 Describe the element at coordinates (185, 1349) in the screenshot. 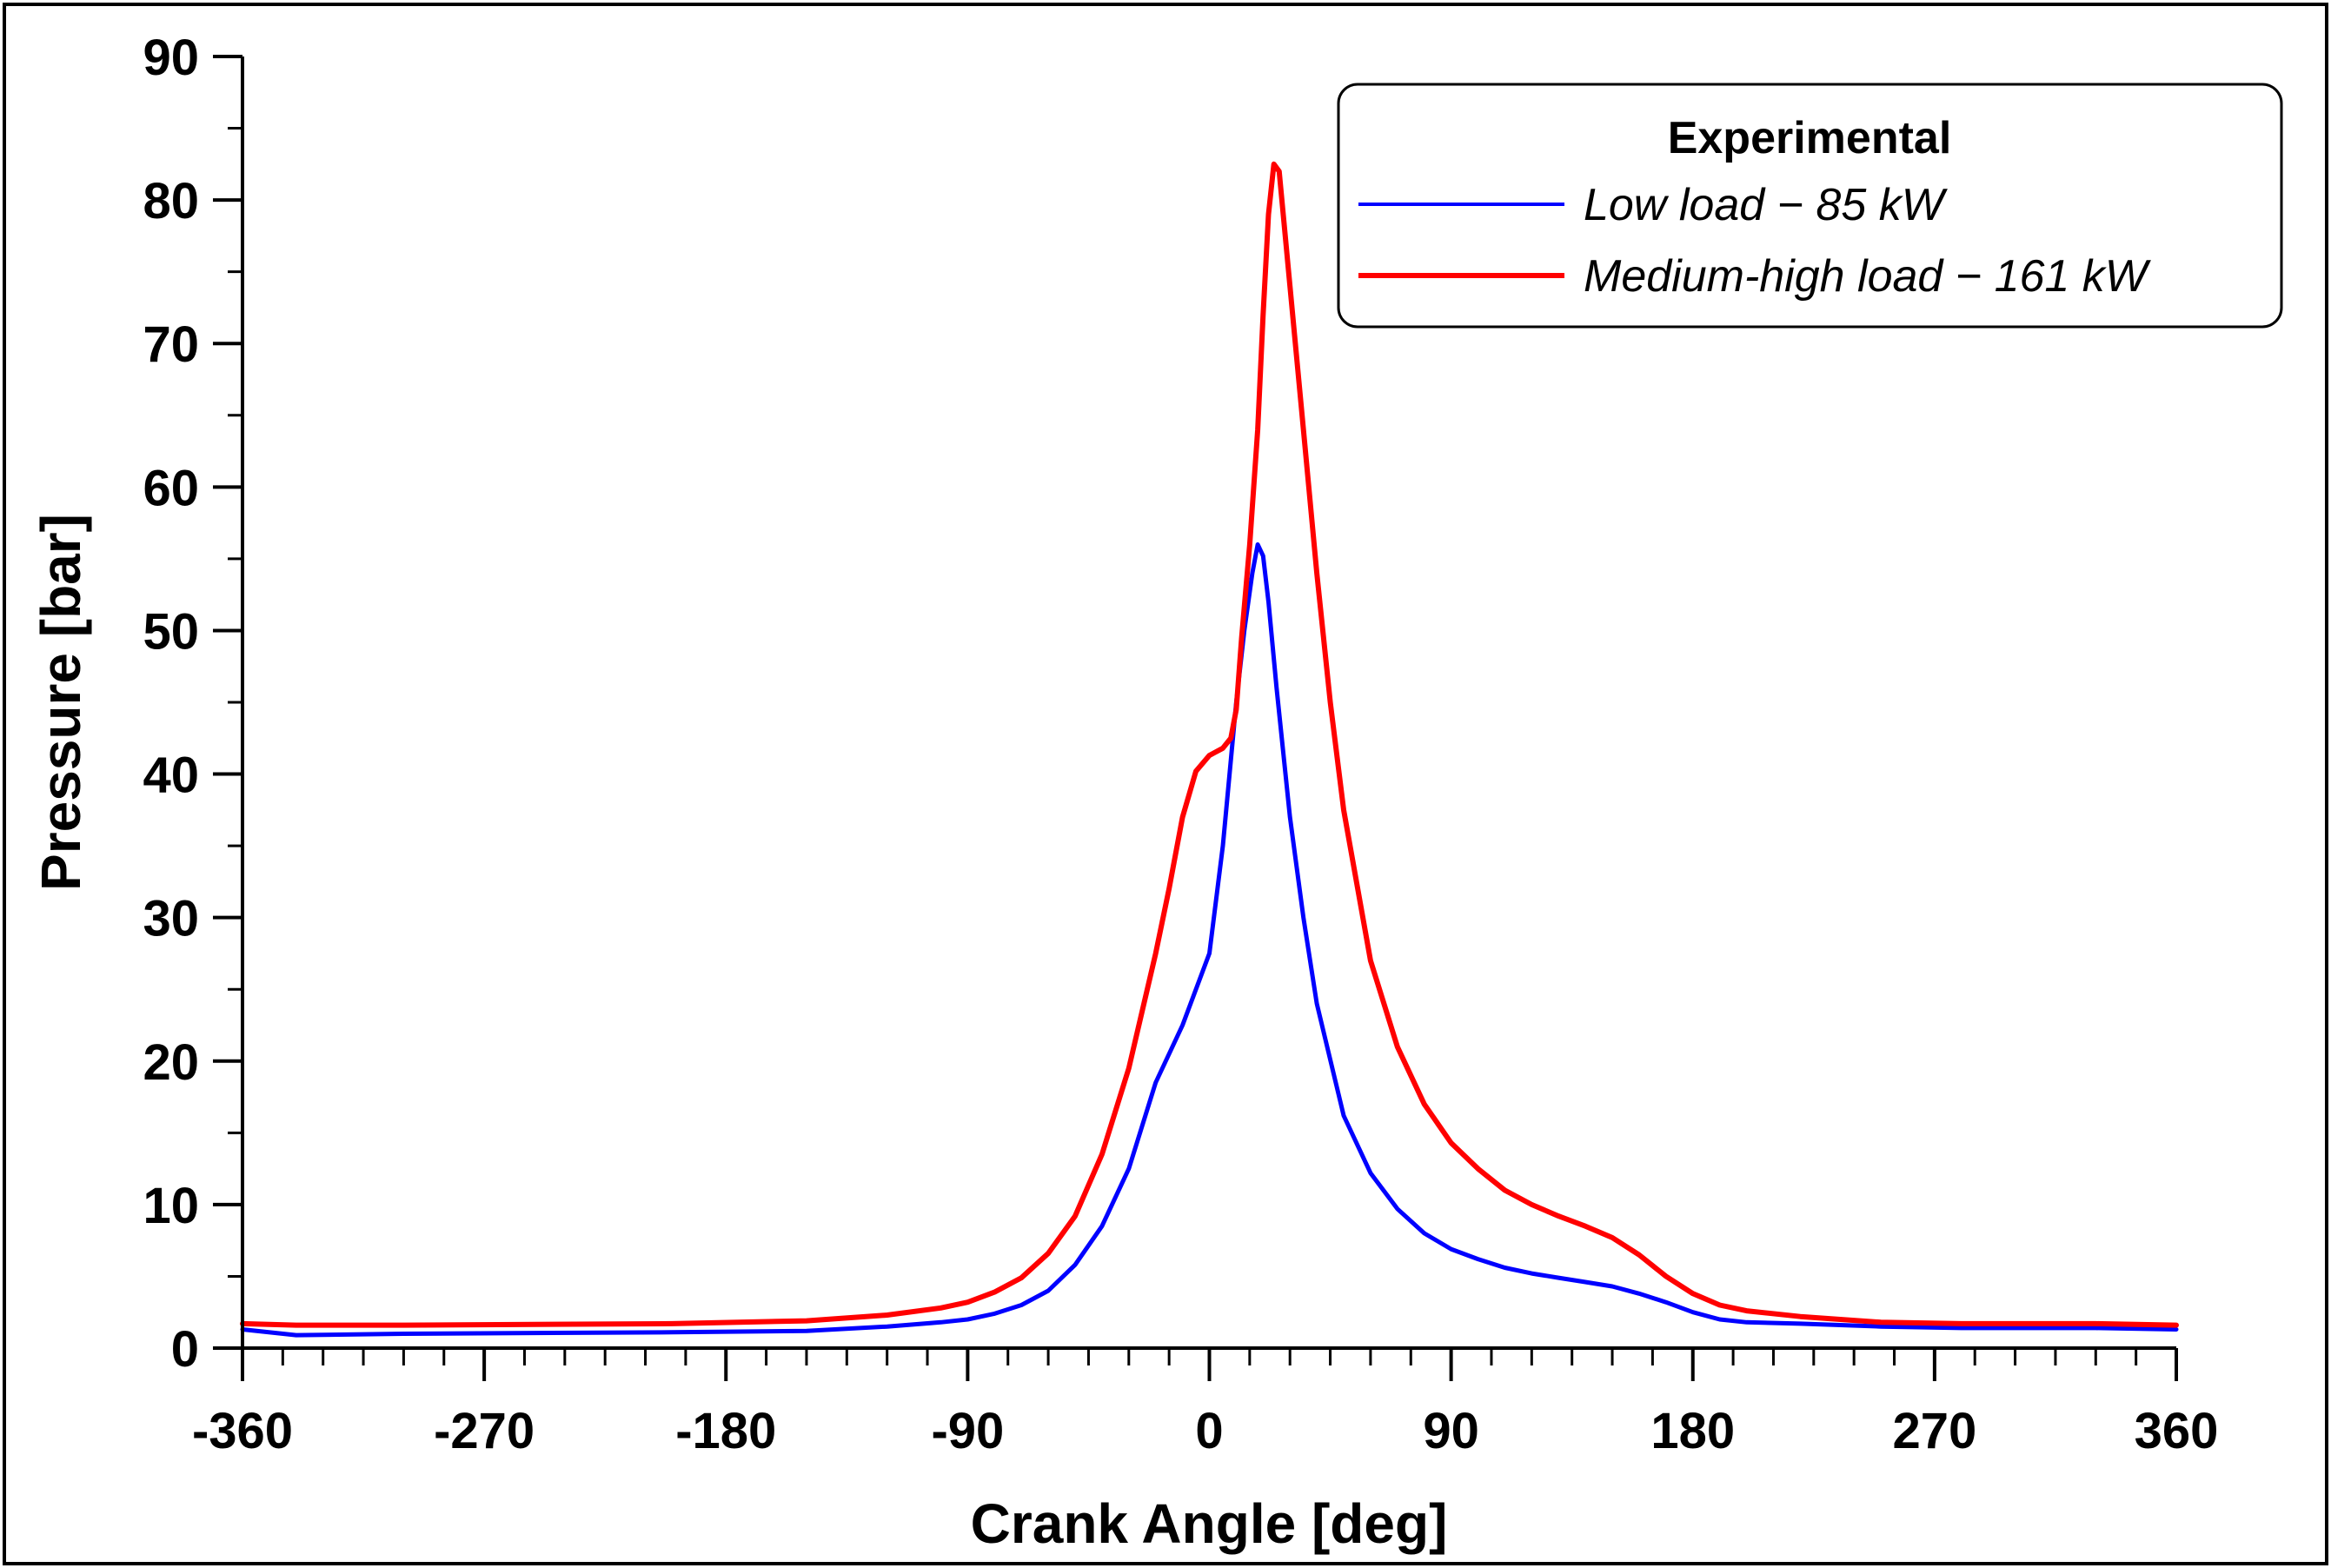

I see `y-tick-label: 0` at that location.